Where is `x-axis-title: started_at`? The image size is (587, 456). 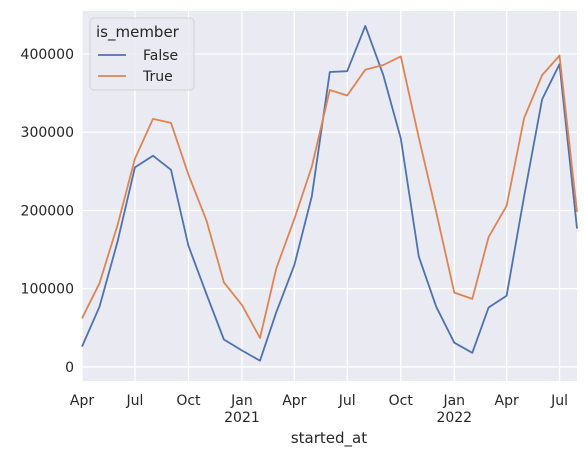
x-axis-title: started_at is located at coordinates (329, 438).